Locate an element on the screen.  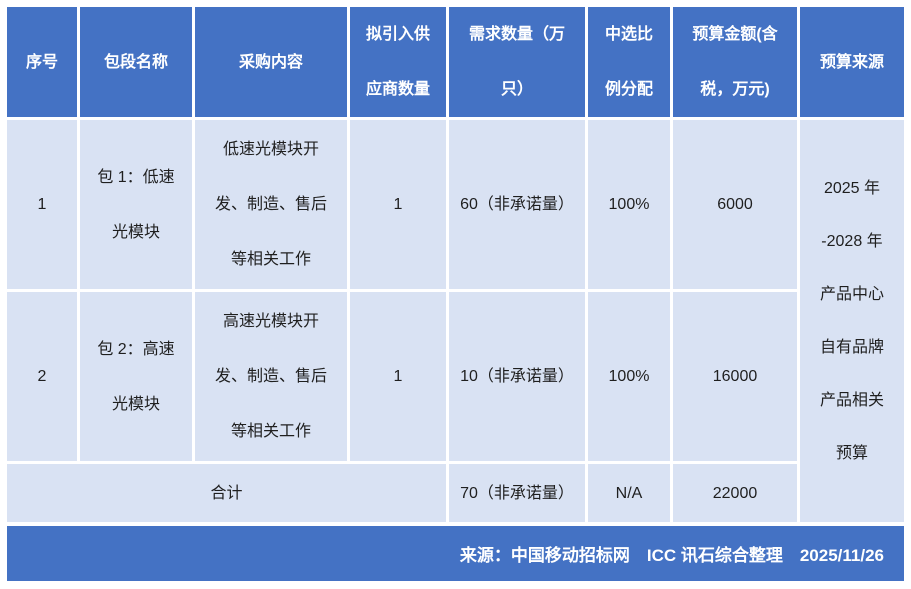
total-row-label: 合计 is located at coordinates (226, 493).